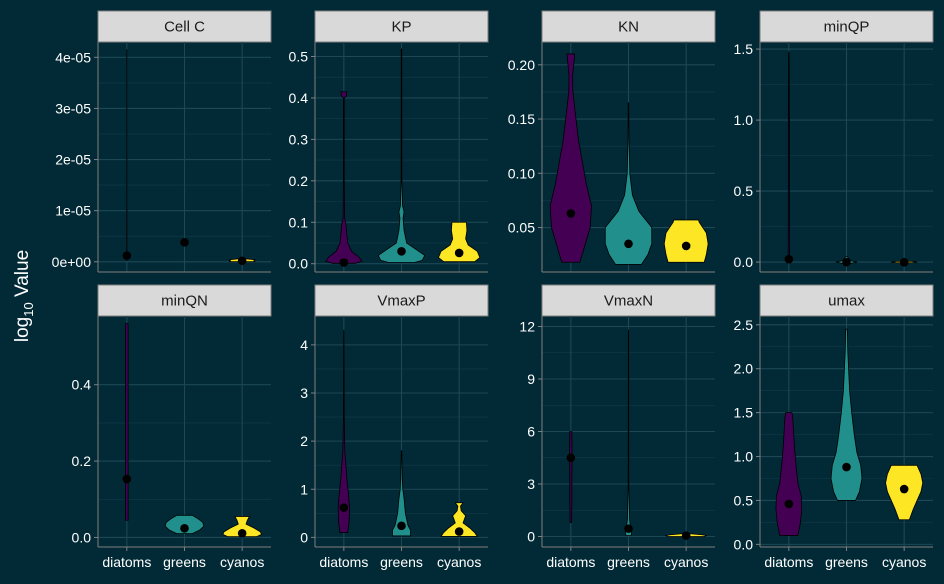  Describe the element at coordinates (531, 432) in the screenshot. I see `y-tick-label: 6` at that location.